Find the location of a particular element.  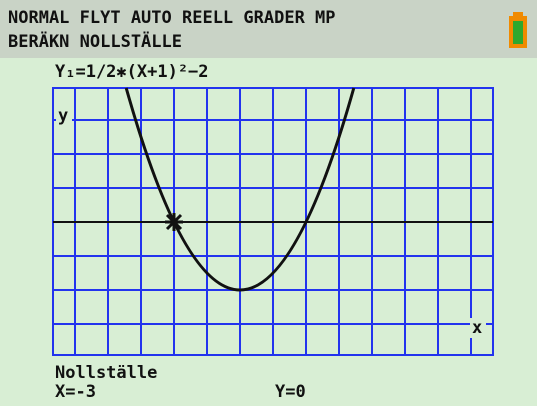

status-line: NORMAL FLYT AUTO REELL GRADER MP is located at coordinates (172, 18).